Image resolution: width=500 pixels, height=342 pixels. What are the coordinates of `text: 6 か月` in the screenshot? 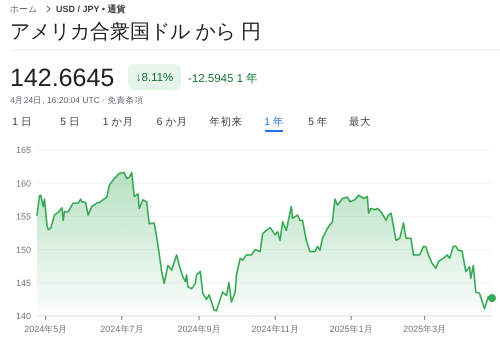 It's located at (172, 122).